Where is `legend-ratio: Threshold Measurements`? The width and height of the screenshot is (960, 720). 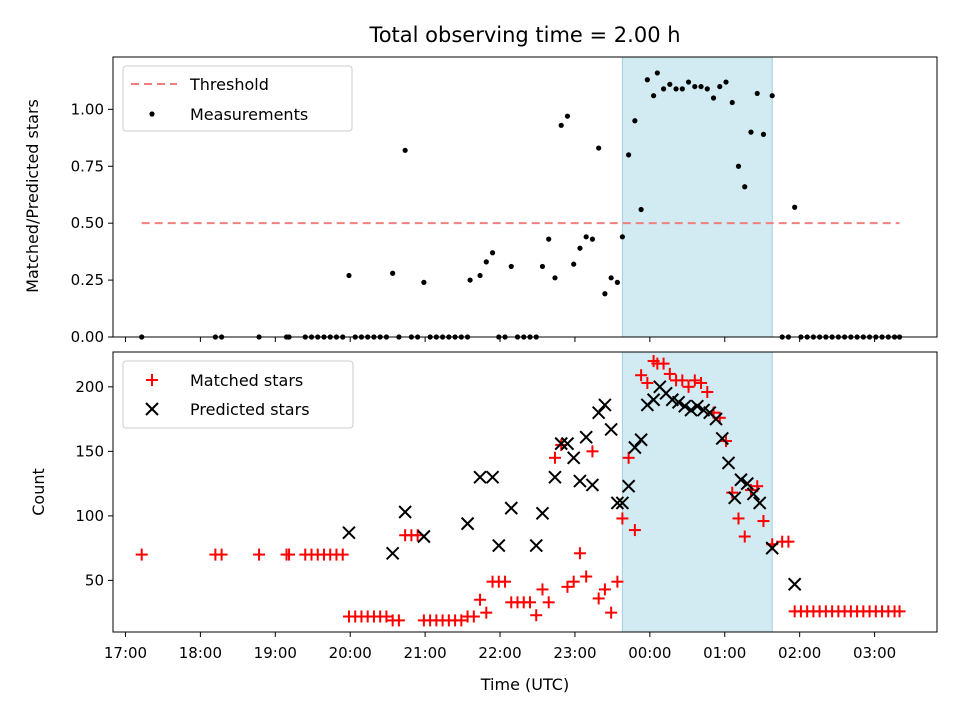 legend-ratio: Threshold Measurements is located at coordinates (237, 98).